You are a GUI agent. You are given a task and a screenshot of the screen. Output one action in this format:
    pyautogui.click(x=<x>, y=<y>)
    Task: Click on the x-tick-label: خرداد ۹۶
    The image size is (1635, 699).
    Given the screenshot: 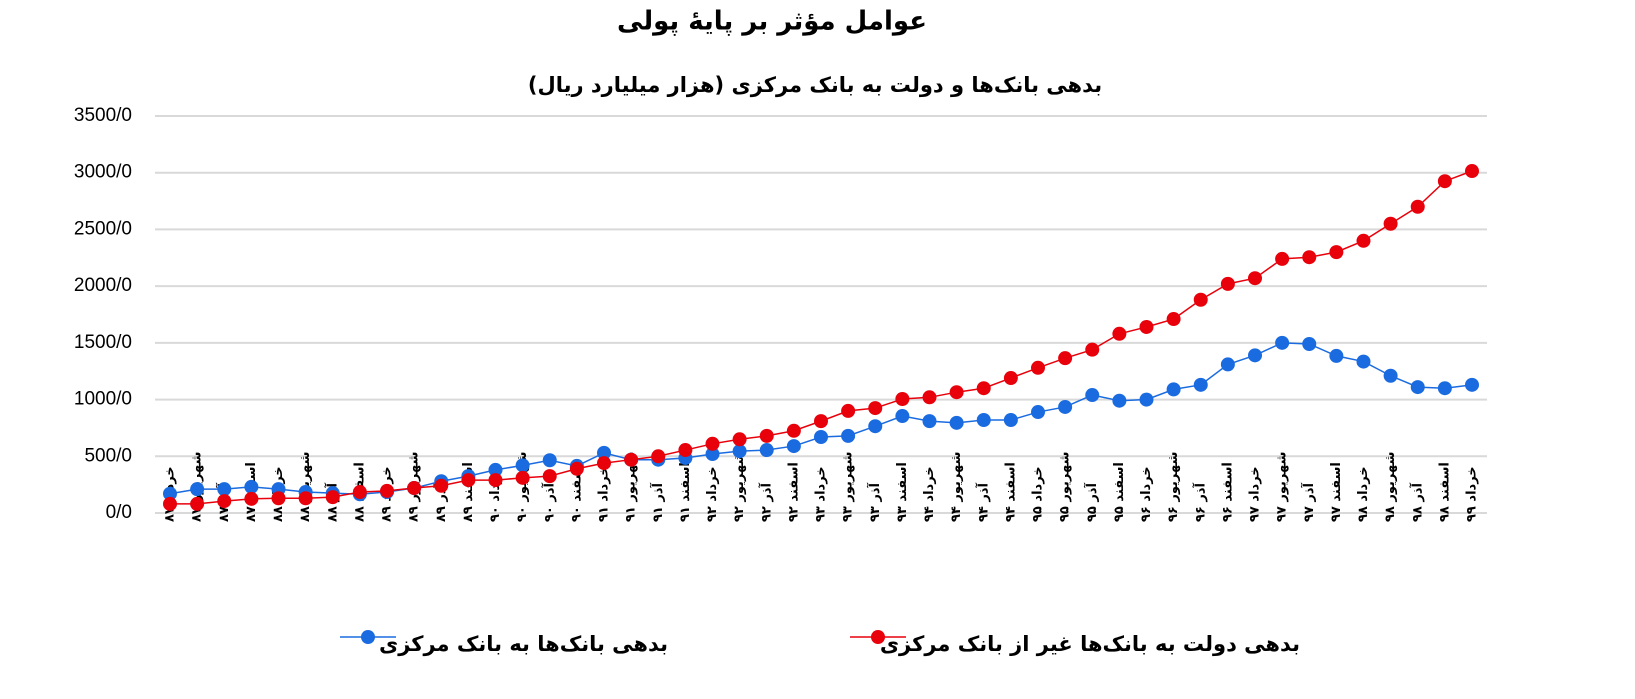 What is the action you would take?
    pyautogui.click(x=1146, y=494)
    